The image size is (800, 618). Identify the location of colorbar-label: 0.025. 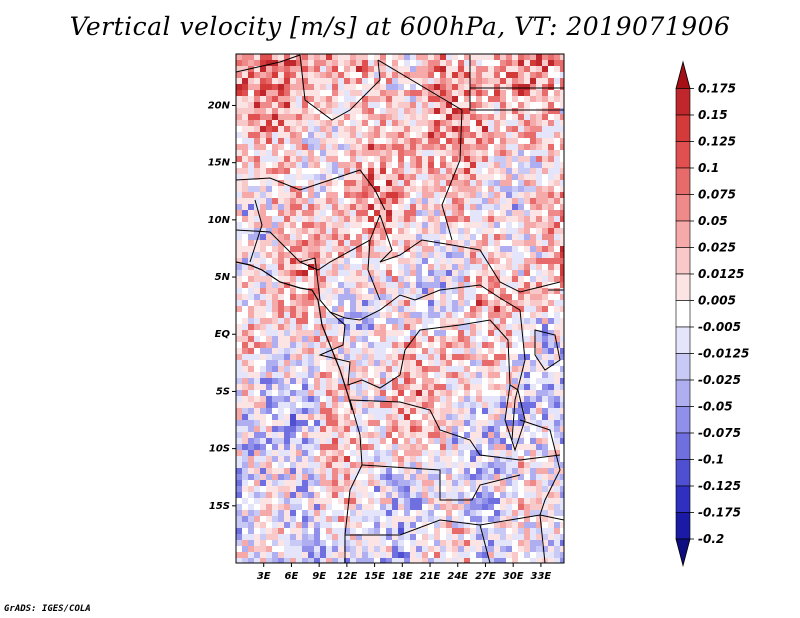
(717, 248).